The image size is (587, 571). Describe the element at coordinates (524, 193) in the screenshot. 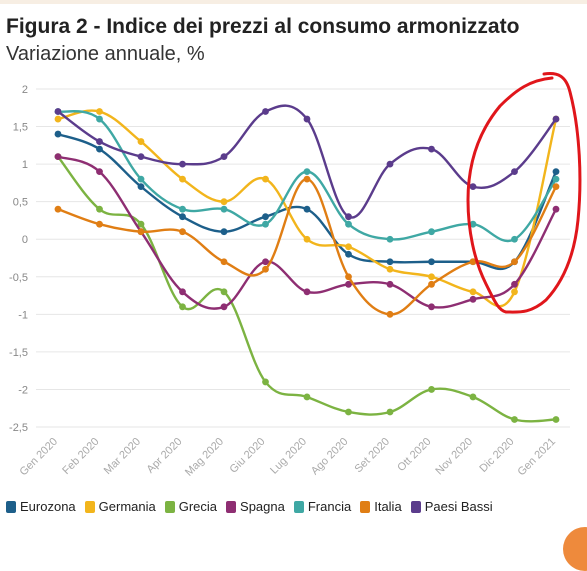

I see `annotation-circle` at that location.